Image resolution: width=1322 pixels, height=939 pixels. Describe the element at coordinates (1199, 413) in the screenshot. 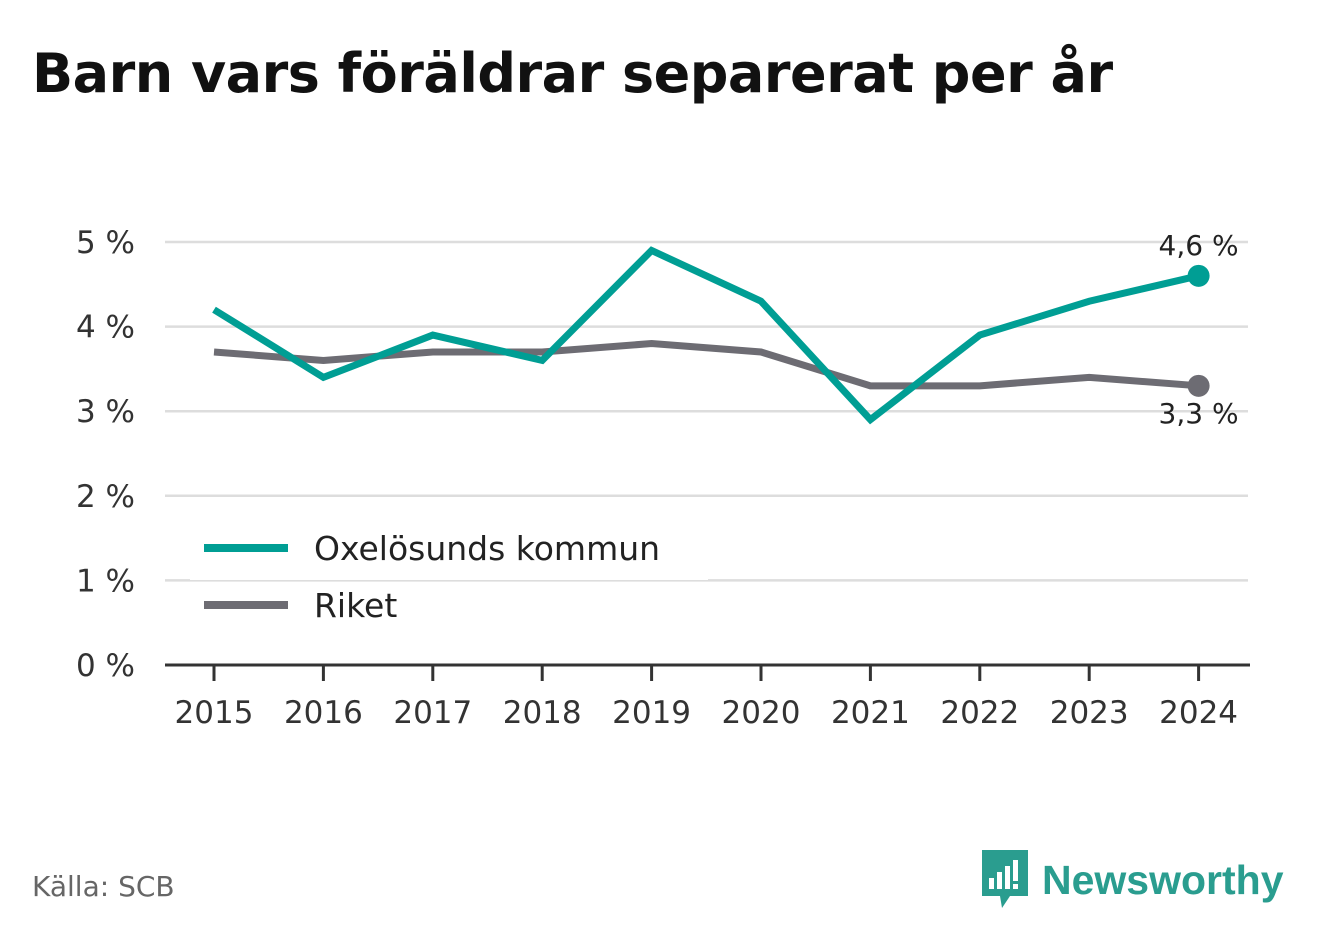

I see `end-value-label: 3,3 %` at that location.